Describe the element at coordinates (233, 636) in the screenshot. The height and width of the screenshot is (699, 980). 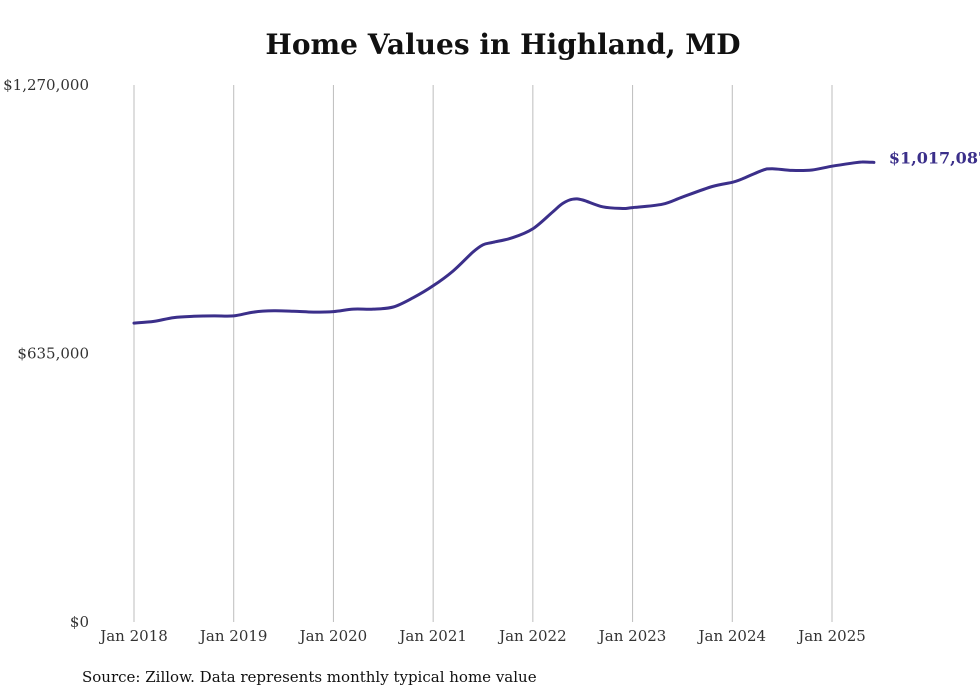
I see `x-tick-label: Jan 2019` at that location.